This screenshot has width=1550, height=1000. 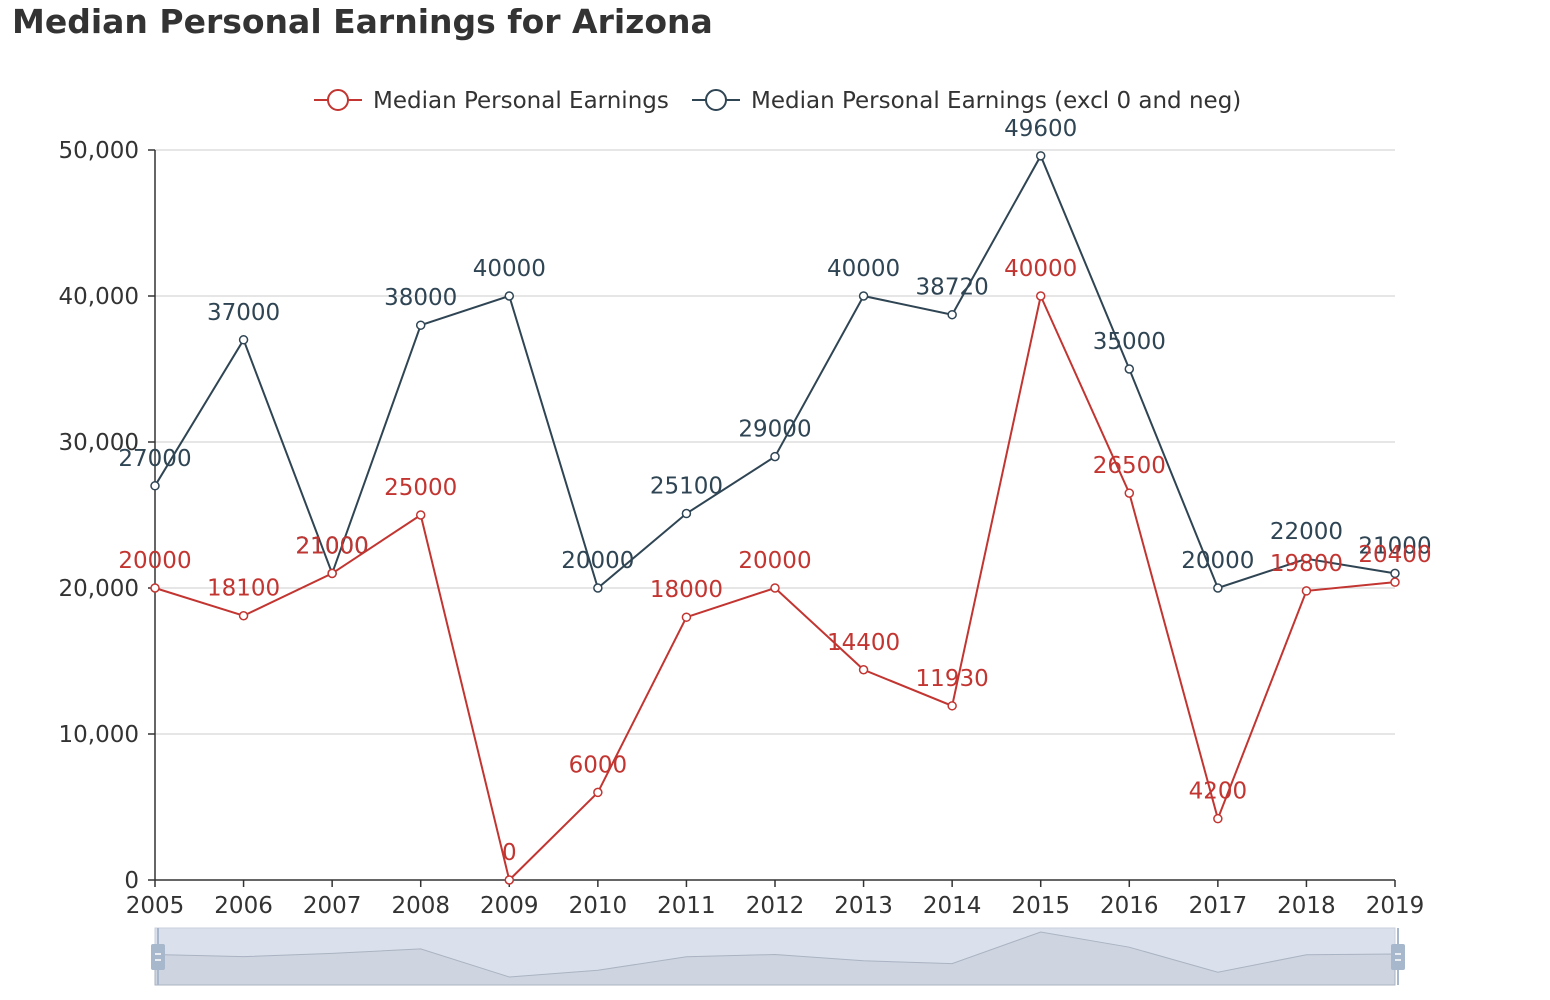 I want to click on y-tick-label: 50,000, so click(x=99, y=151).